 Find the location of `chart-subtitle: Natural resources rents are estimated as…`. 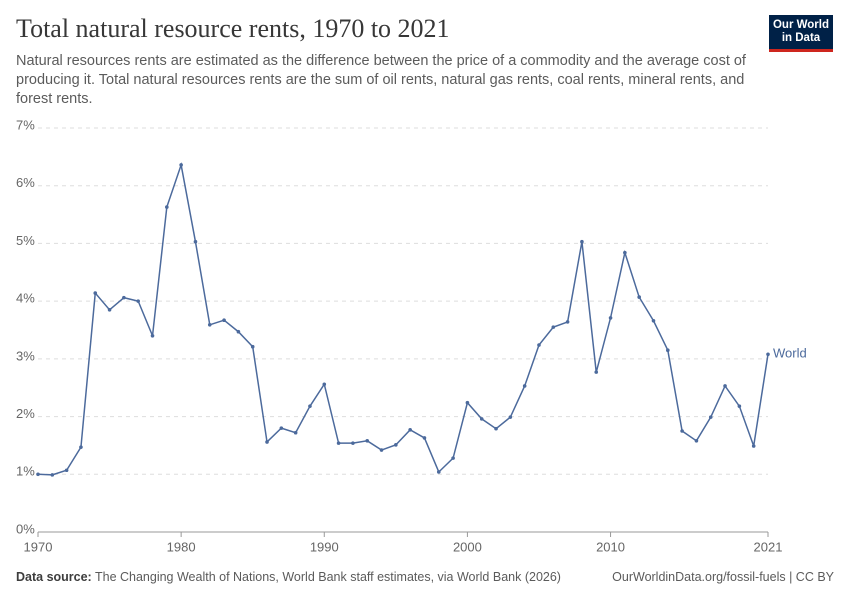

chart-subtitle: Natural resources rents are estimated as… is located at coordinates (381, 80).